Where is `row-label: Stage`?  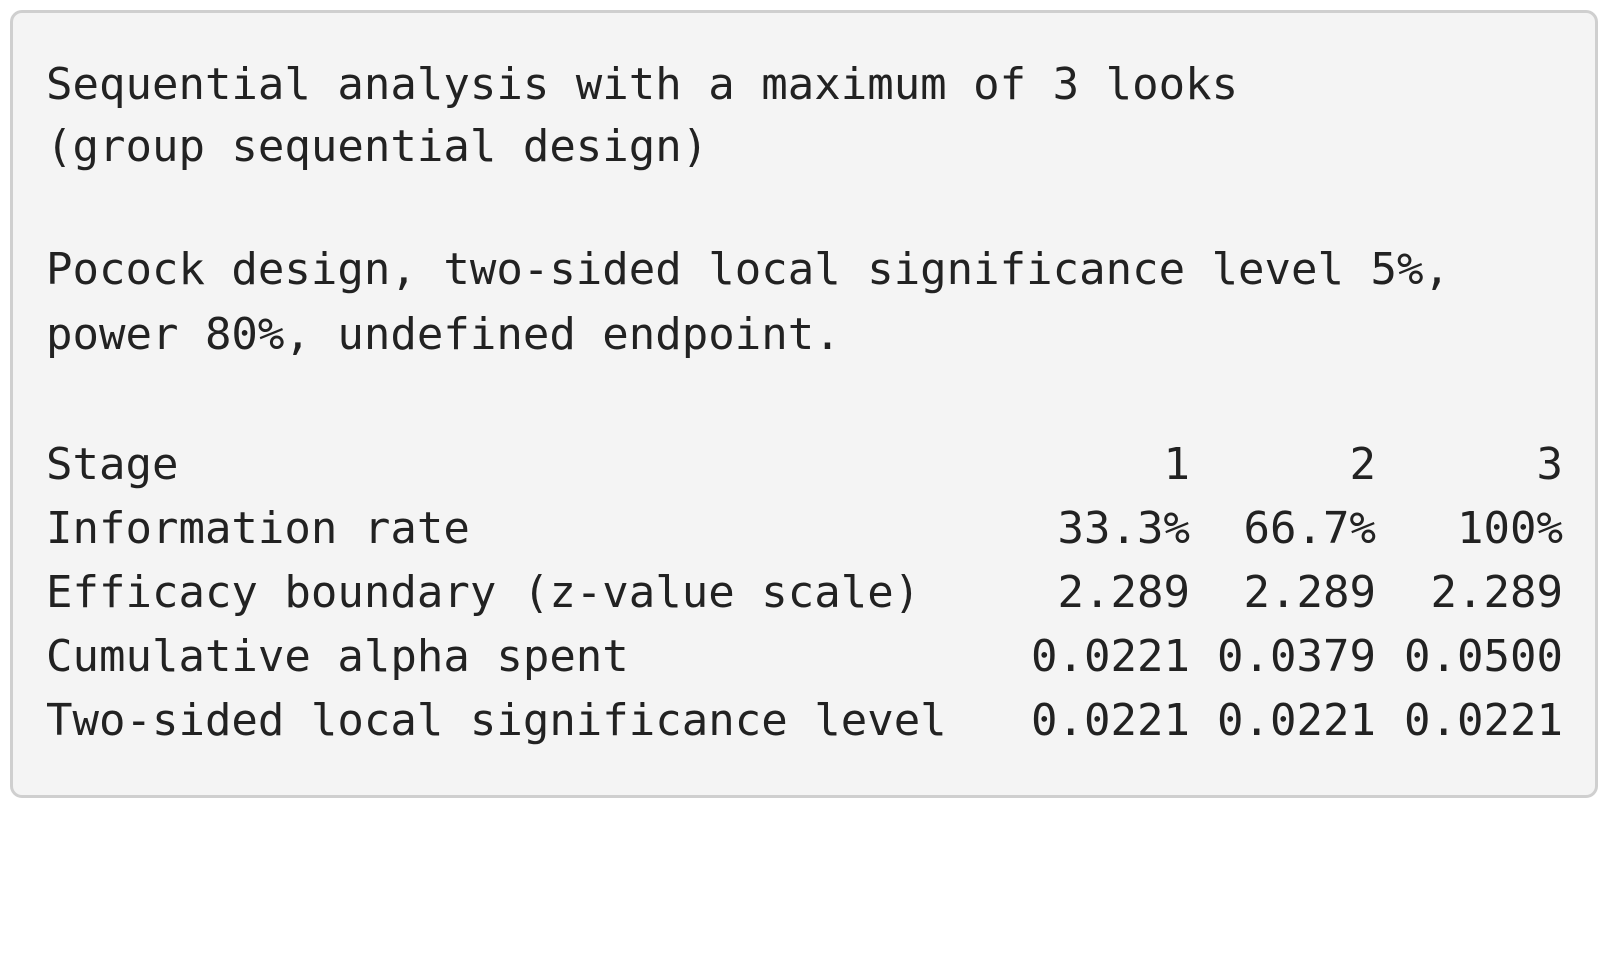 row-label: Stage is located at coordinates (112, 464).